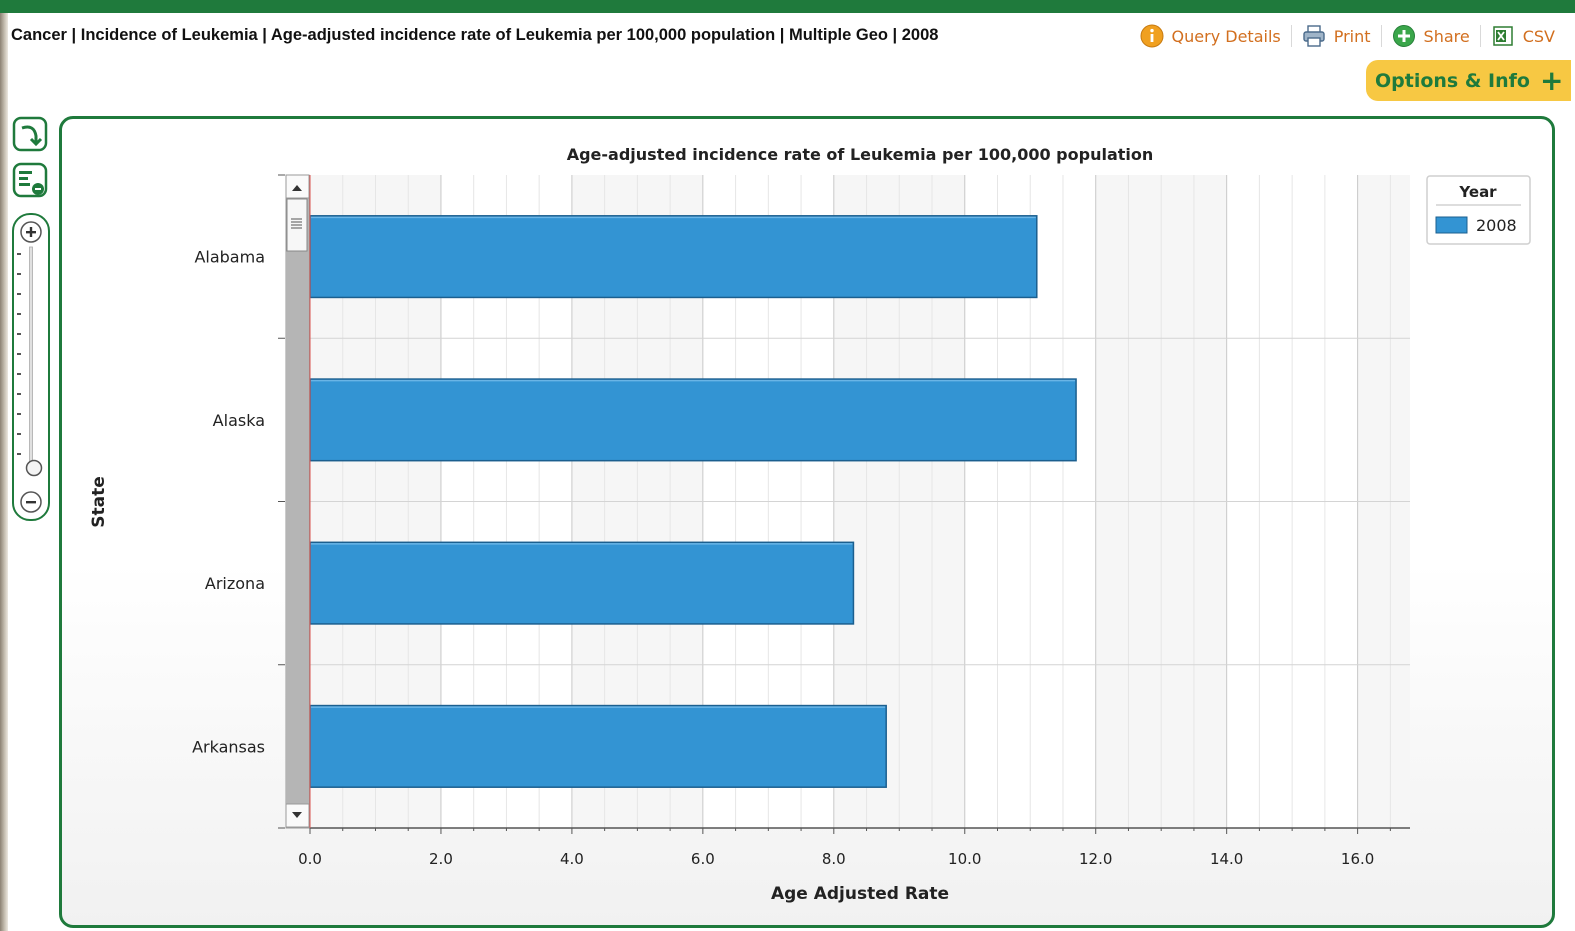 The image size is (1575, 931). I want to click on share-label: Share, so click(1446, 36).